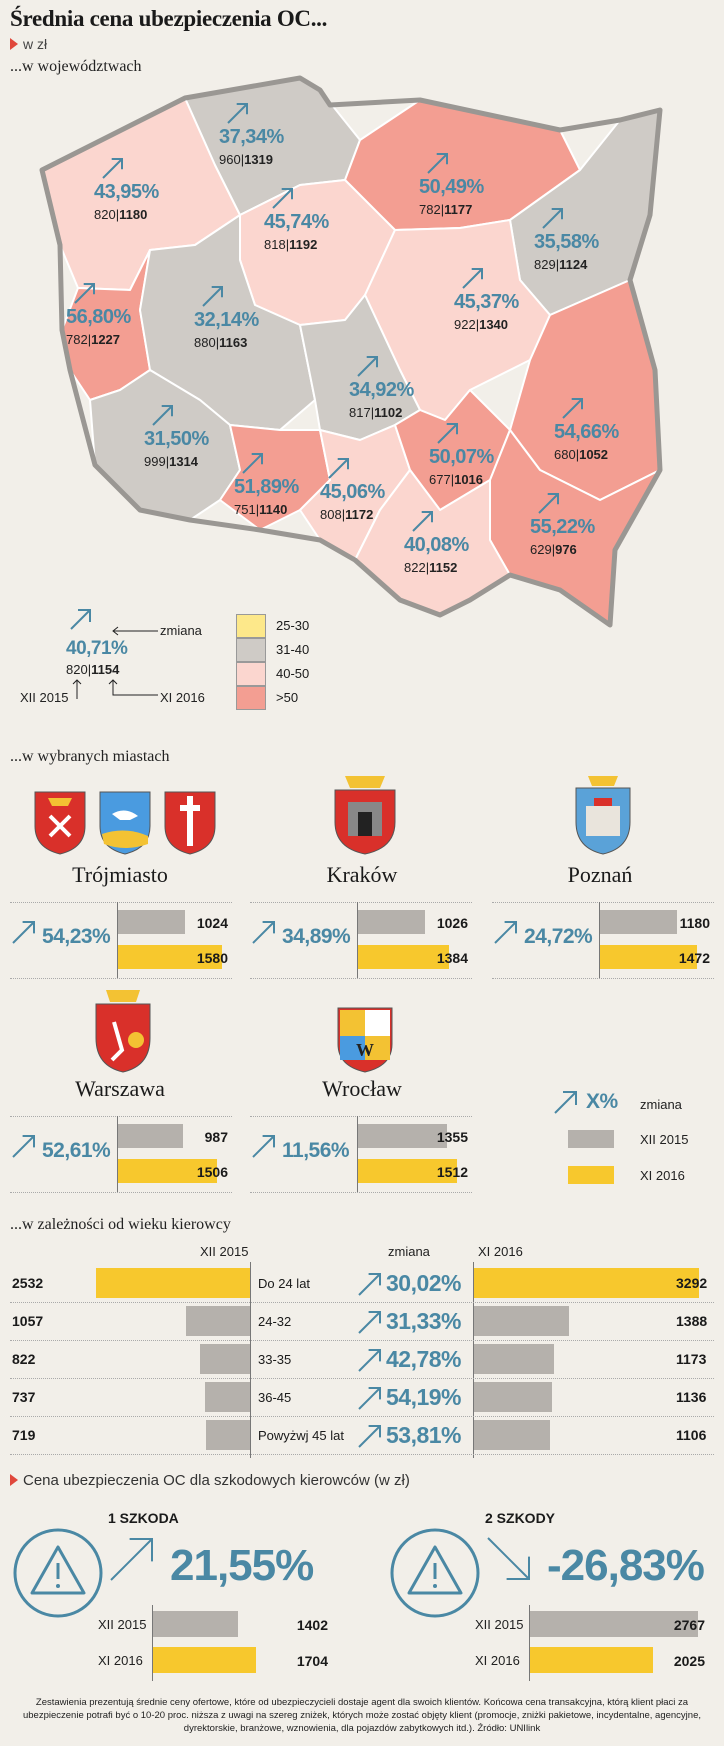  What do you see at coordinates (312, 1625) in the screenshot?
I see `claims-row-value: 1402` at bounding box center [312, 1625].